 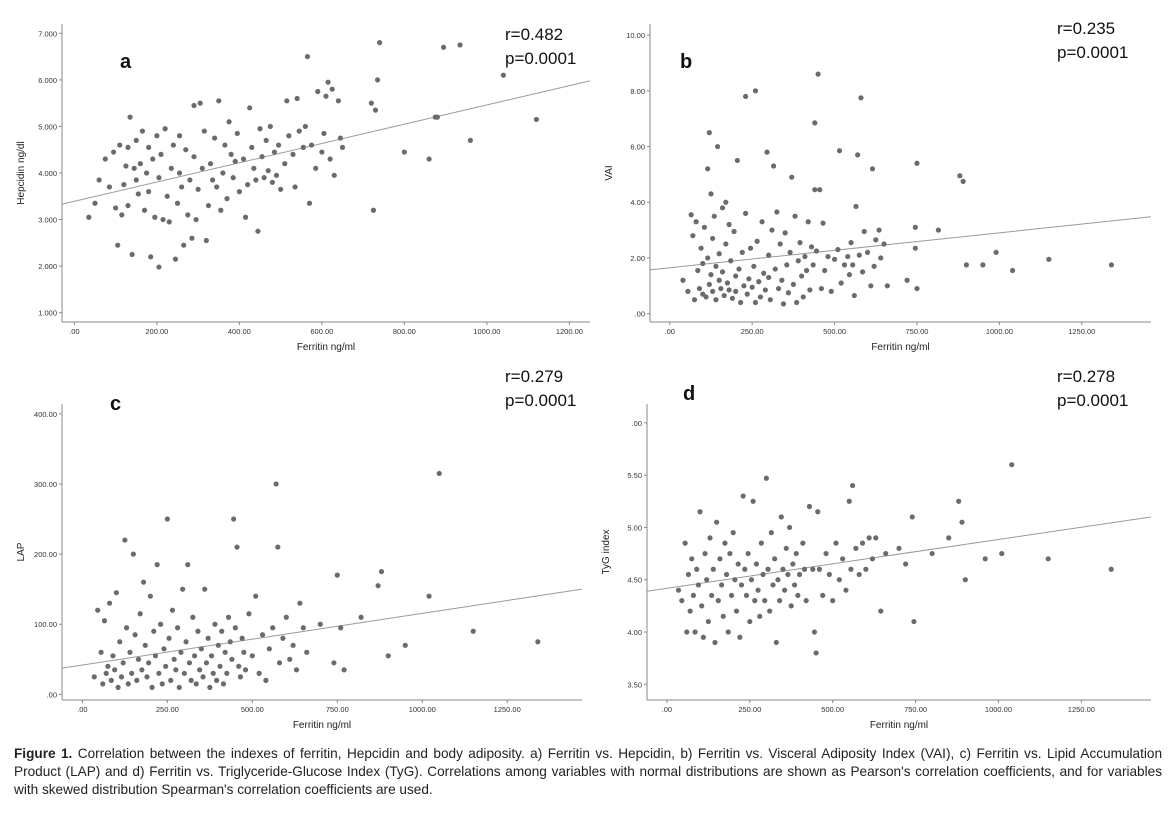 I want to click on x-tick-label: 800.00, so click(x=404, y=331).